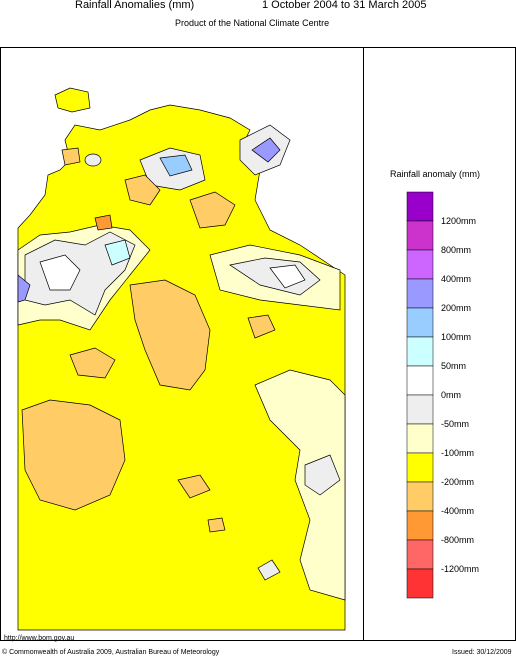 This screenshot has width=516, height=663. I want to click on legend-label: 0mm, so click(451, 395).